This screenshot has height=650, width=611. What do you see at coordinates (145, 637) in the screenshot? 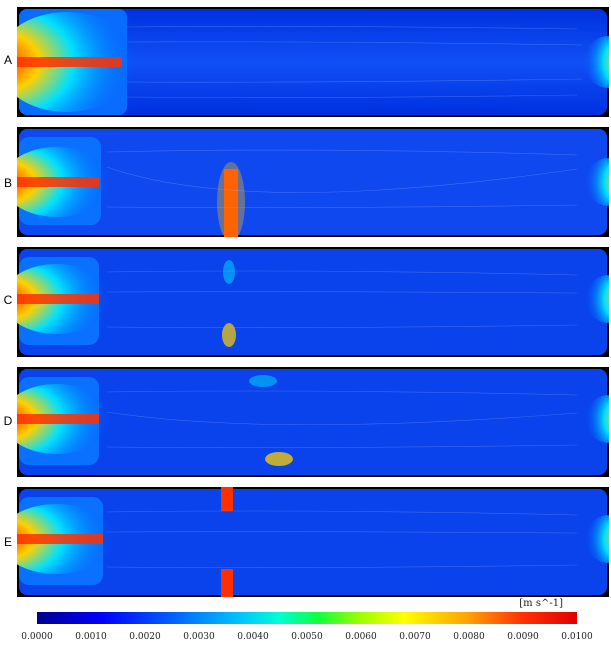
I see `colorbar-tick: 0.0020` at bounding box center [145, 637].